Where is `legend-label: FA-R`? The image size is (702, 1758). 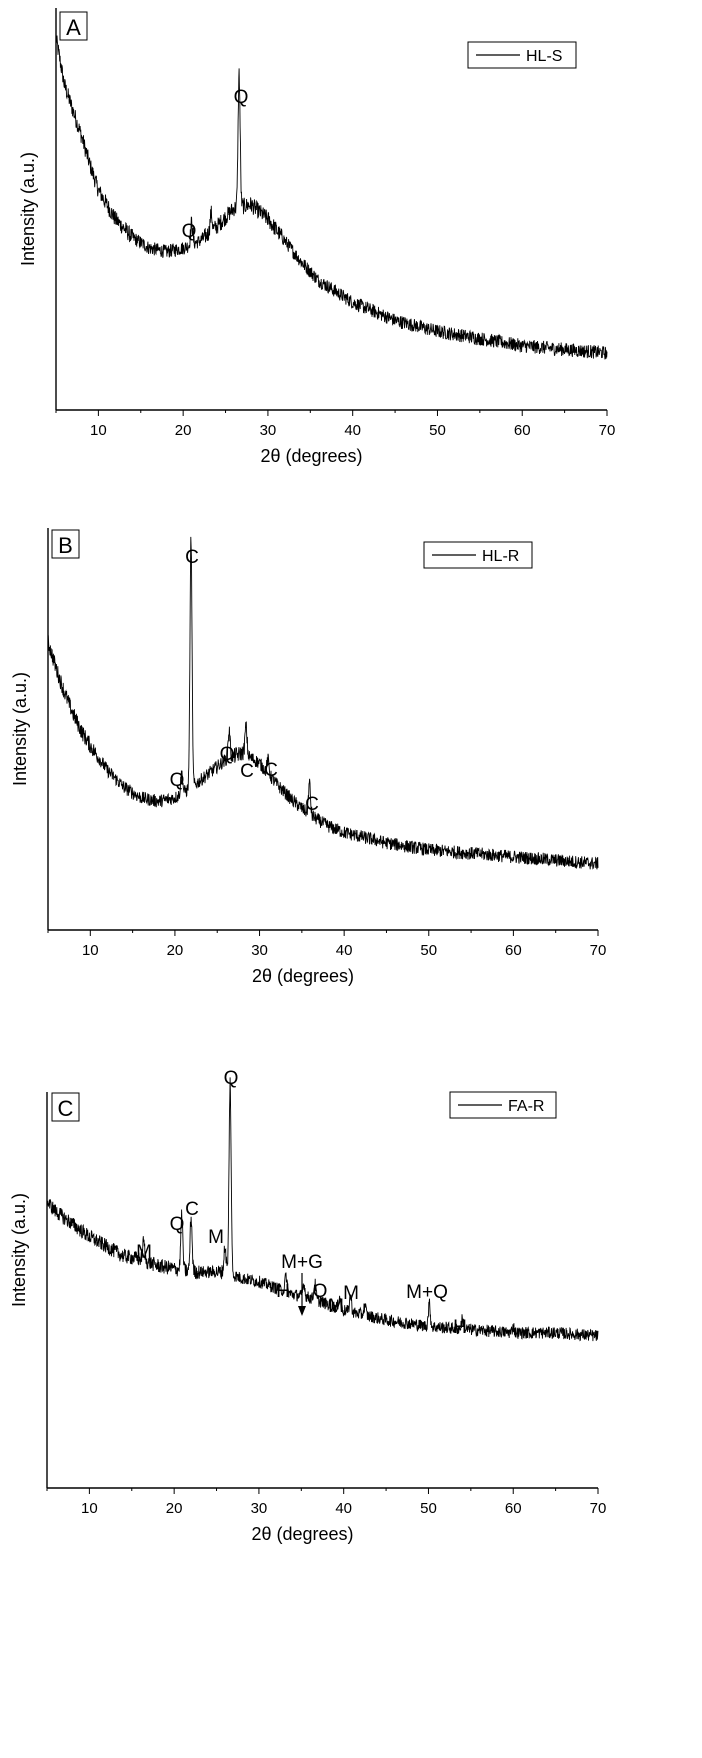 legend-label: FA-R is located at coordinates (526, 1106).